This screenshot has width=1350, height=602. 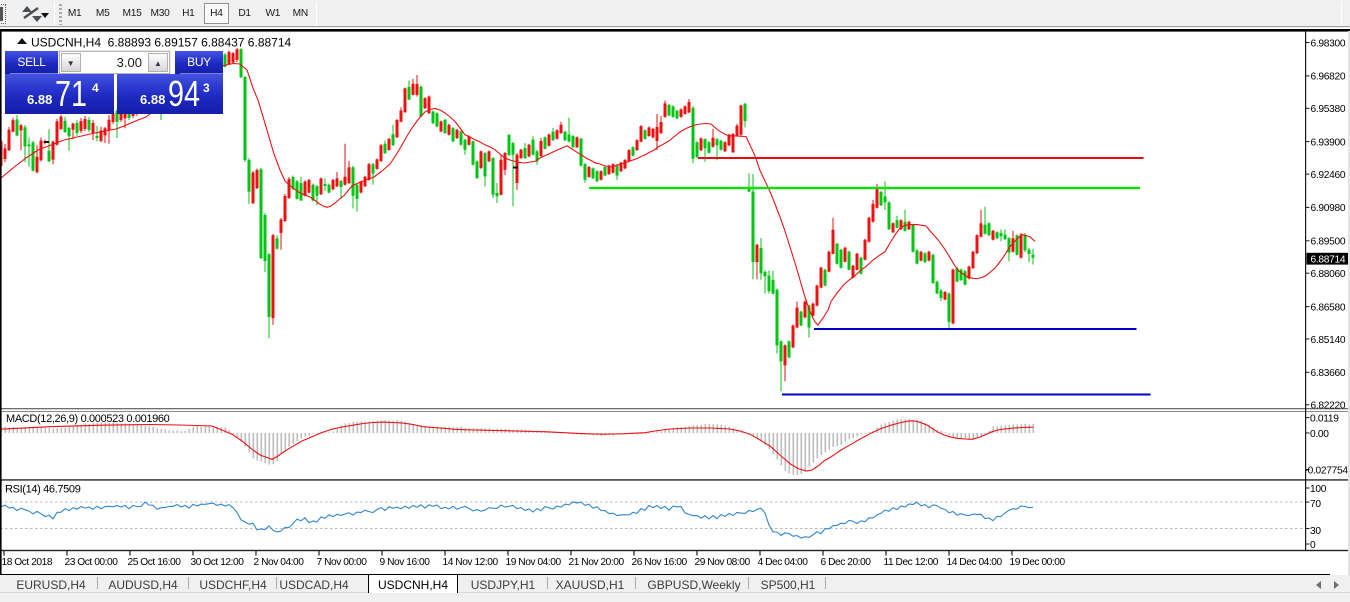 What do you see at coordinates (1328, 109) in the screenshot?
I see `svg-text: 6.95380` at bounding box center [1328, 109].